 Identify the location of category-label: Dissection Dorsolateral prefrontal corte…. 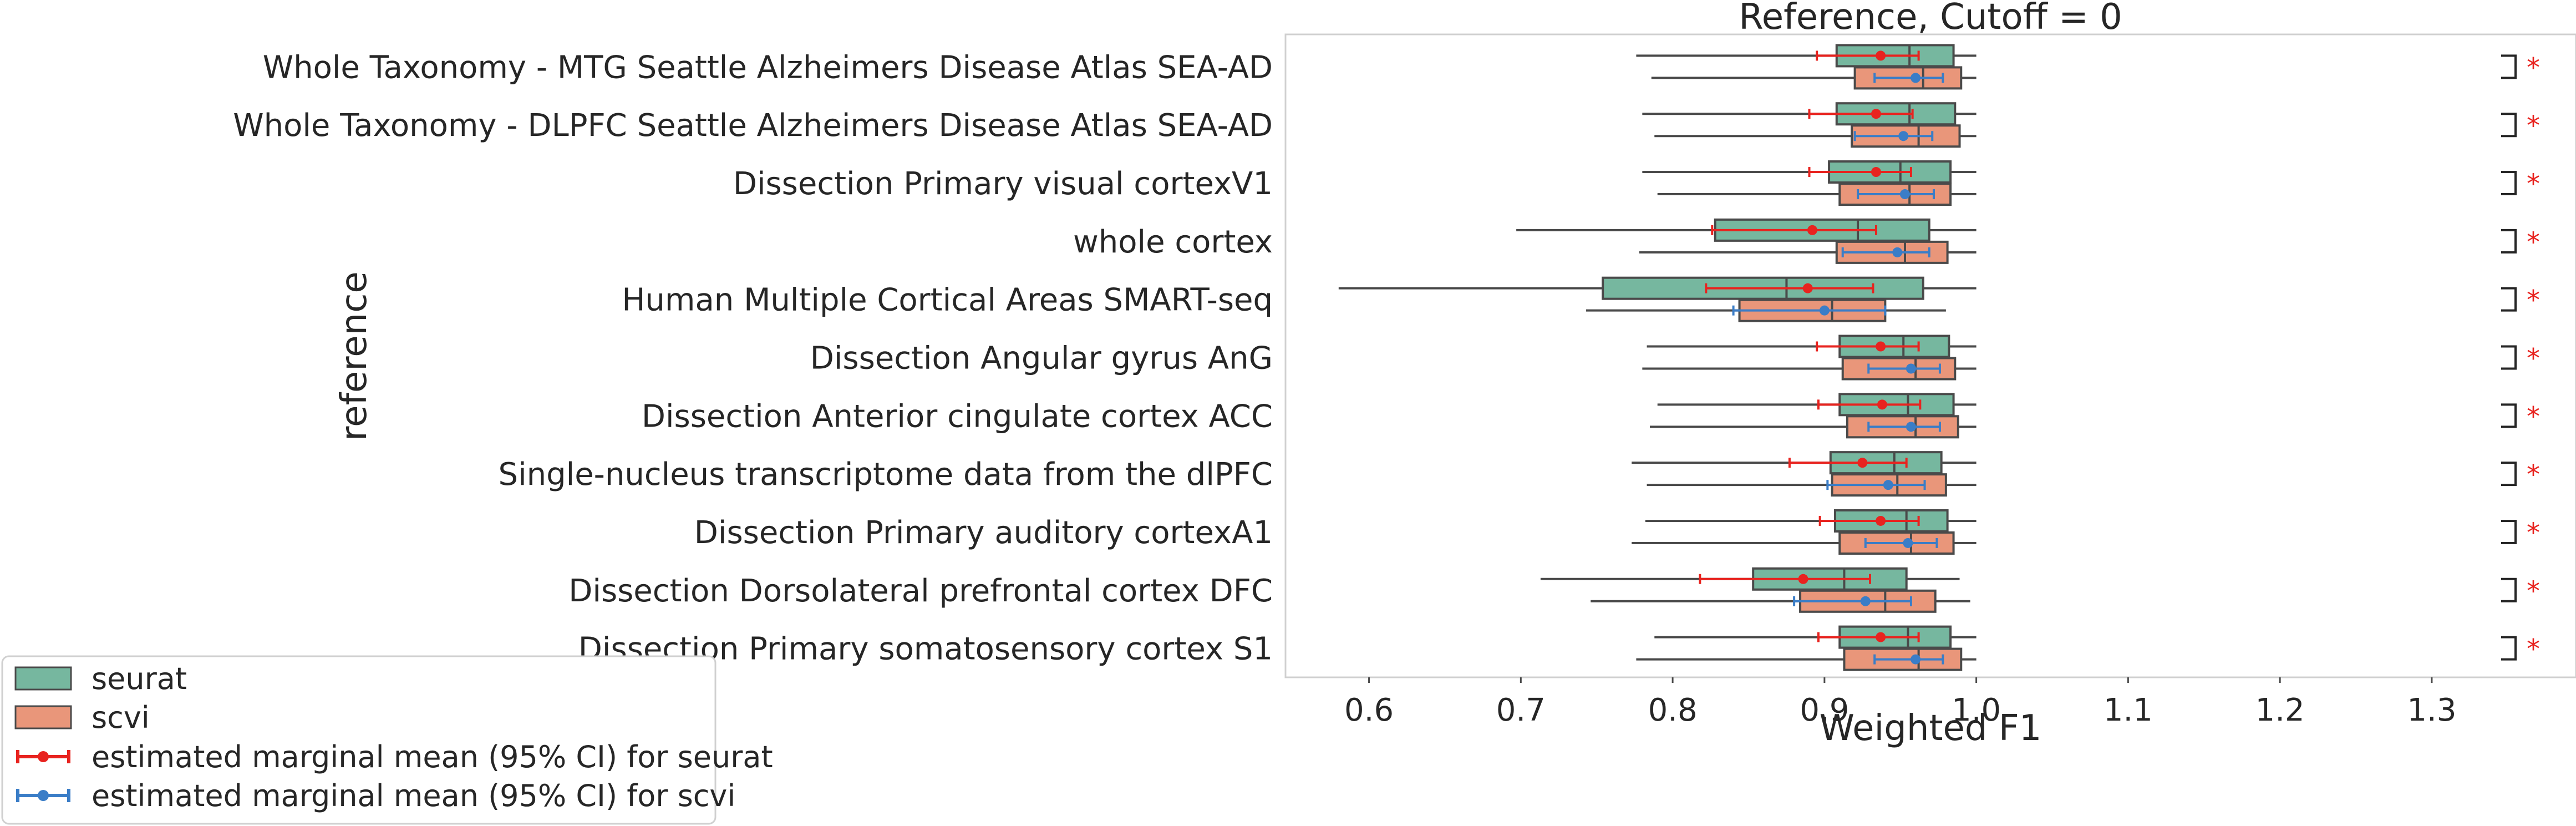
(920, 591).